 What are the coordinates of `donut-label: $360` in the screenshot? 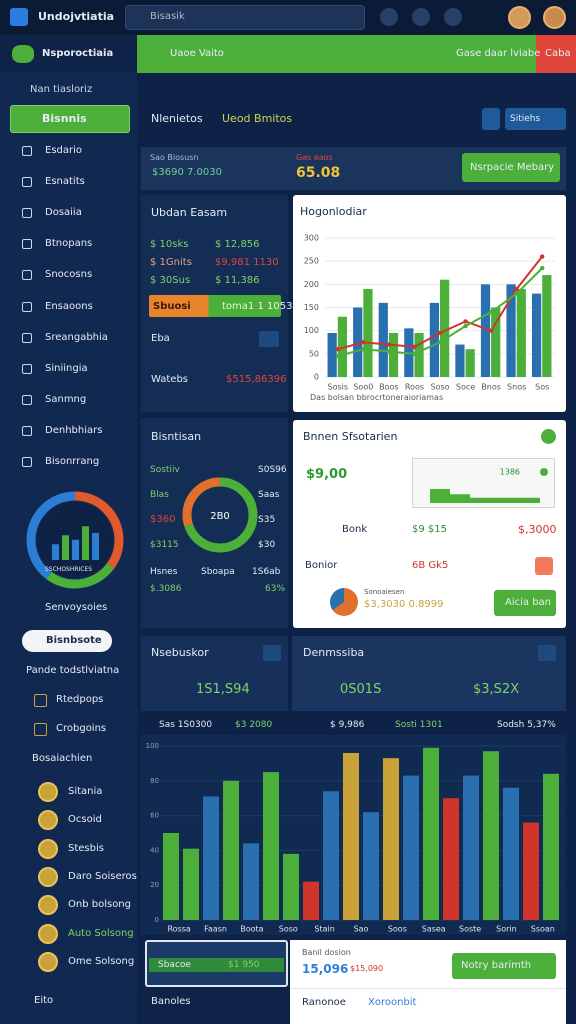 It's located at (163, 519).